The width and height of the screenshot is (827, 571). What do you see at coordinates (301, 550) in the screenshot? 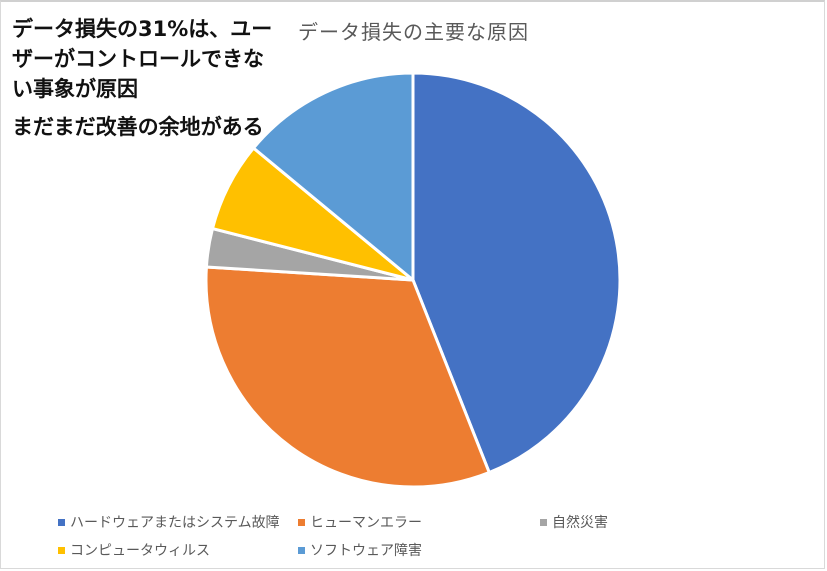
I see `legend-swatch-software` at bounding box center [301, 550].